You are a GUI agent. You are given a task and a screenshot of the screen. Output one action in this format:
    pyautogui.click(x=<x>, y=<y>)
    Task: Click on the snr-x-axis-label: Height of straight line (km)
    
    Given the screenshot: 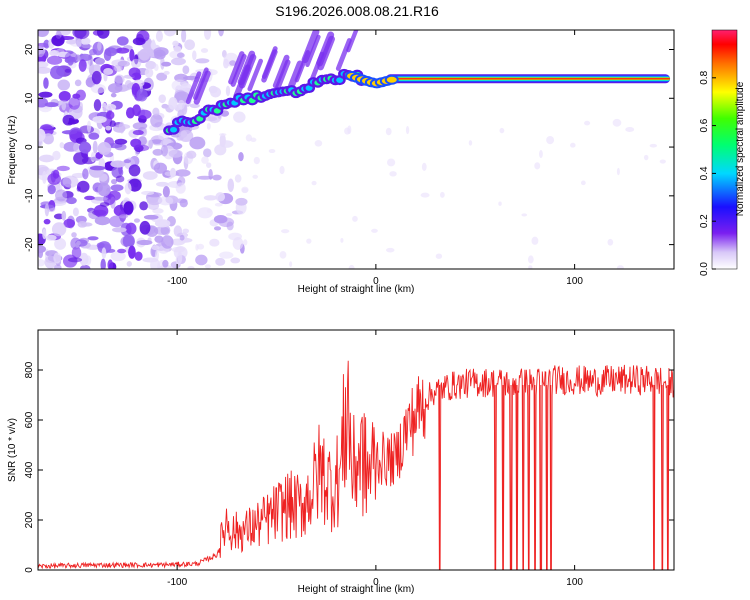 What is the action you would take?
    pyautogui.click(x=356, y=589)
    